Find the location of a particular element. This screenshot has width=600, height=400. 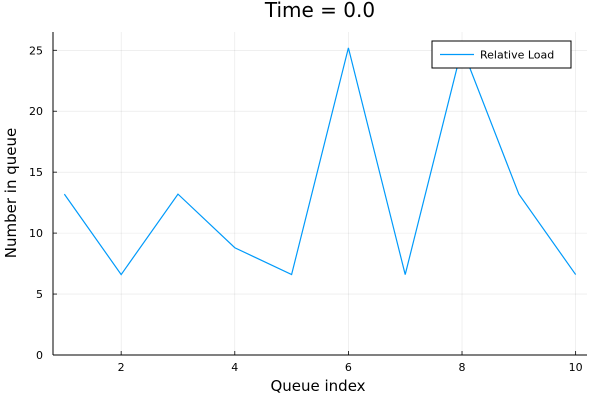

chart-title: Time = 0.0 is located at coordinates (319, 11).